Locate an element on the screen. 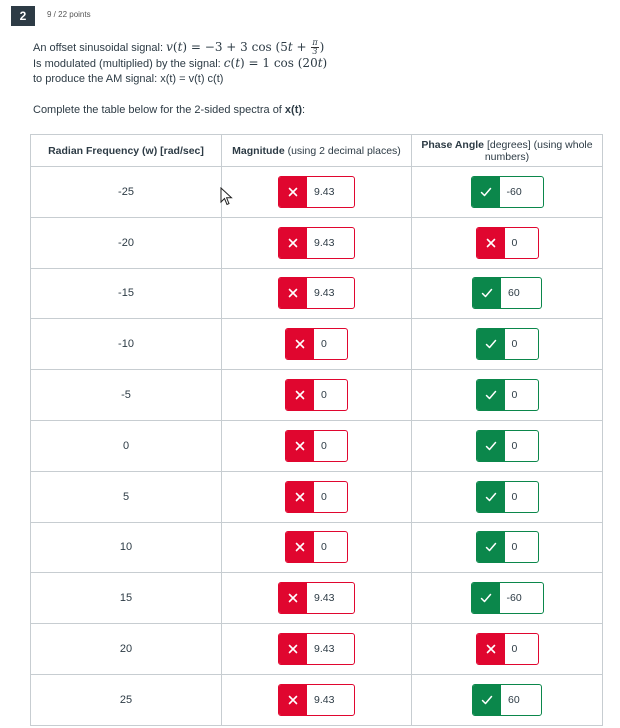 The width and height of the screenshot is (620, 728). table-row: 10 0 0 is located at coordinates (316, 547).